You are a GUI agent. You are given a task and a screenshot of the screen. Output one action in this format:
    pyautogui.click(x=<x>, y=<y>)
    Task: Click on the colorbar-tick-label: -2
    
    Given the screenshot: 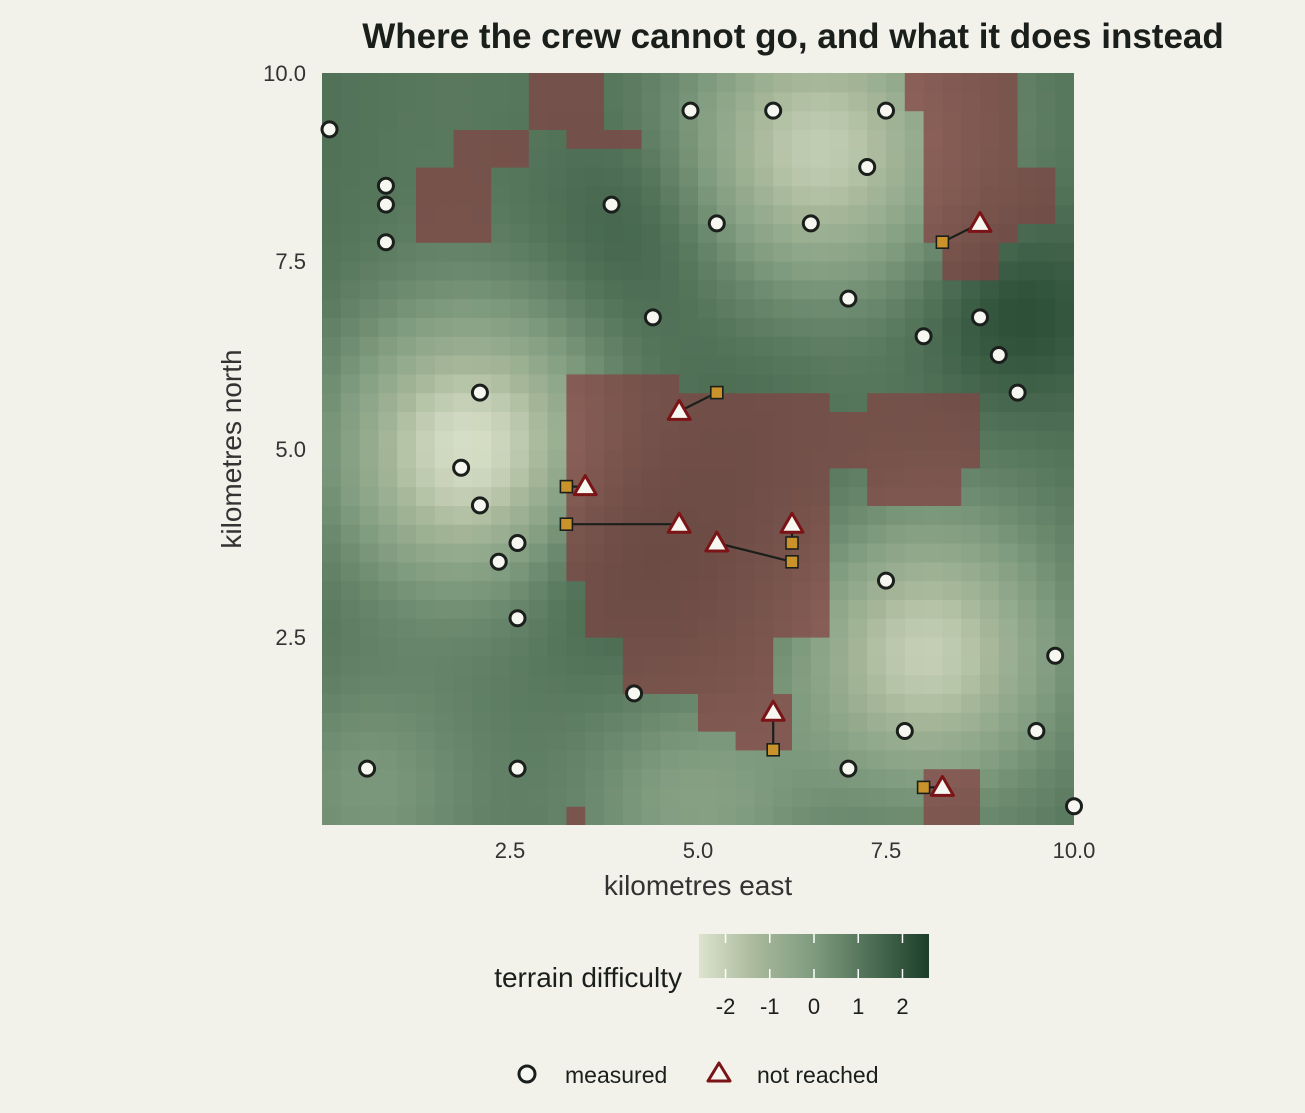 What is the action you would take?
    pyautogui.click(x=726, y=1006)
    